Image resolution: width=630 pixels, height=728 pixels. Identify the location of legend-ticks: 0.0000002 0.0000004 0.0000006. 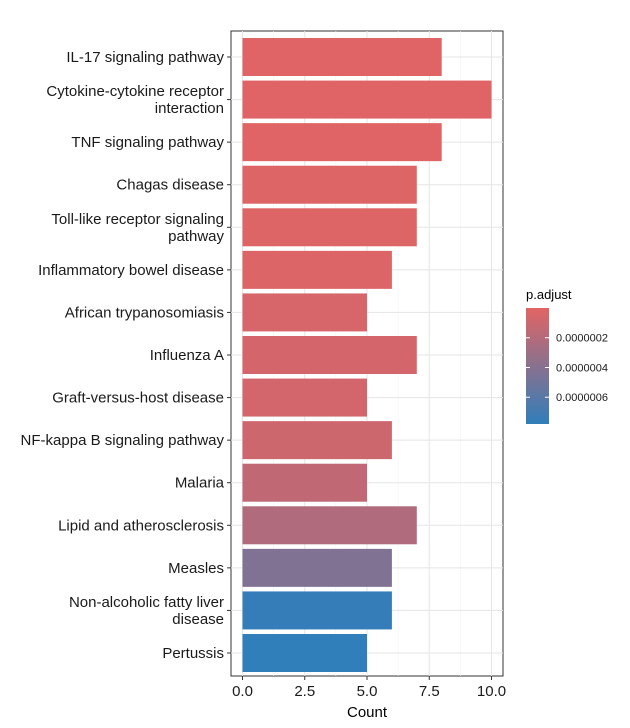
(567, 368).